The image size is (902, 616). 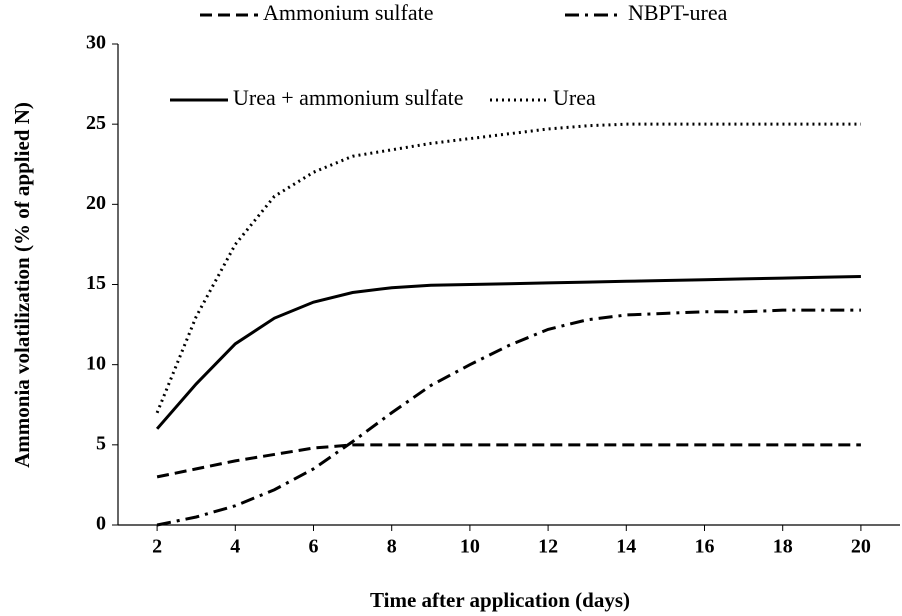 What do you see at coordinates (508, 461) in the screenshot?
I see `series-line` at bounding box center [508, 461].